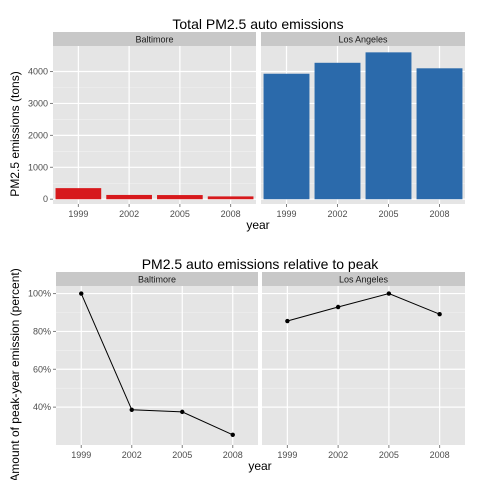 This screenshot has width=480, height=480. What do you see at coordinates (81, 455) in the screenshot?
I see `bottom-baltimore-x-tick-label: 1999` at bounding box center [81, 455].